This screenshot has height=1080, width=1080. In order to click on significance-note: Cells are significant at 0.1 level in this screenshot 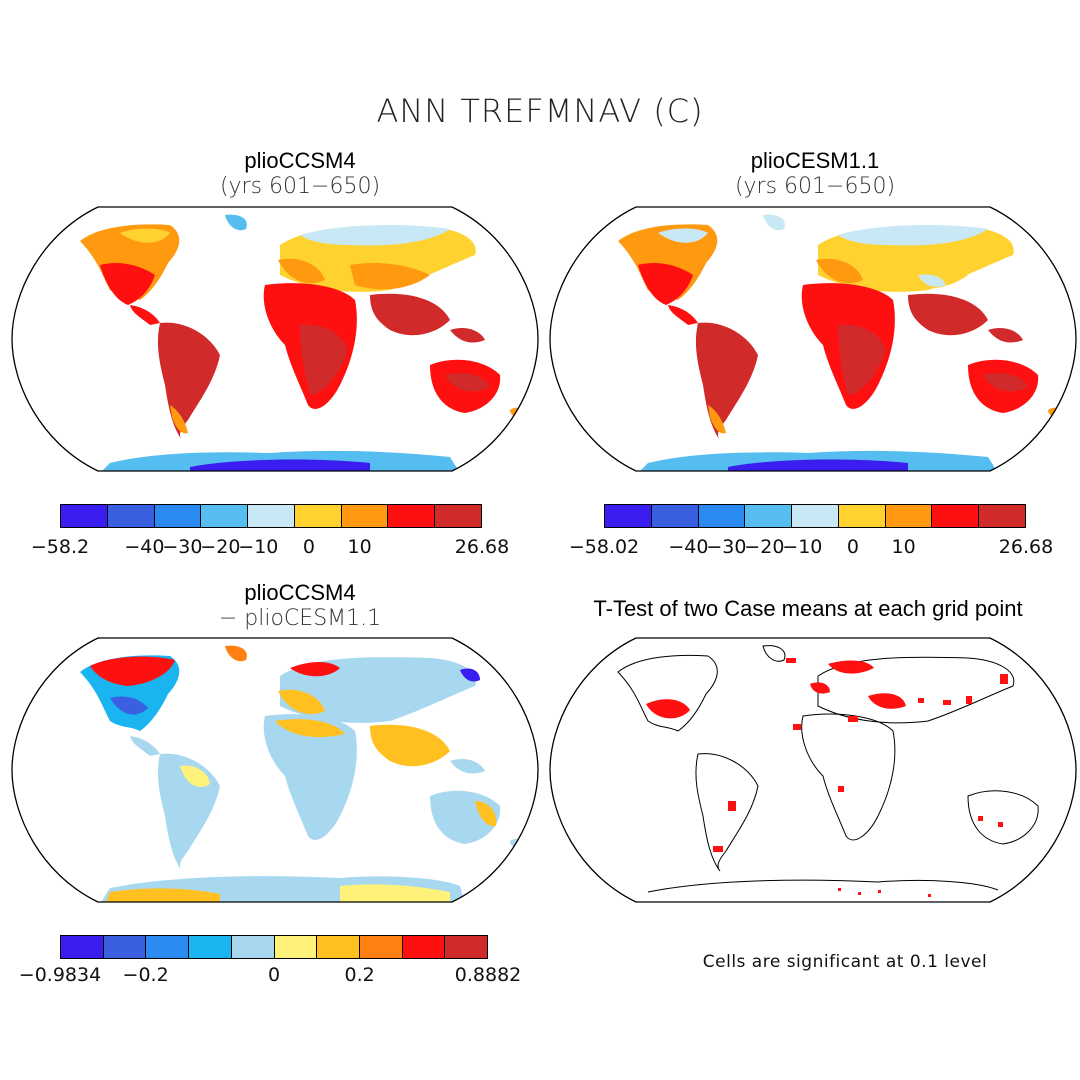, I will do `click(845, 962)`.